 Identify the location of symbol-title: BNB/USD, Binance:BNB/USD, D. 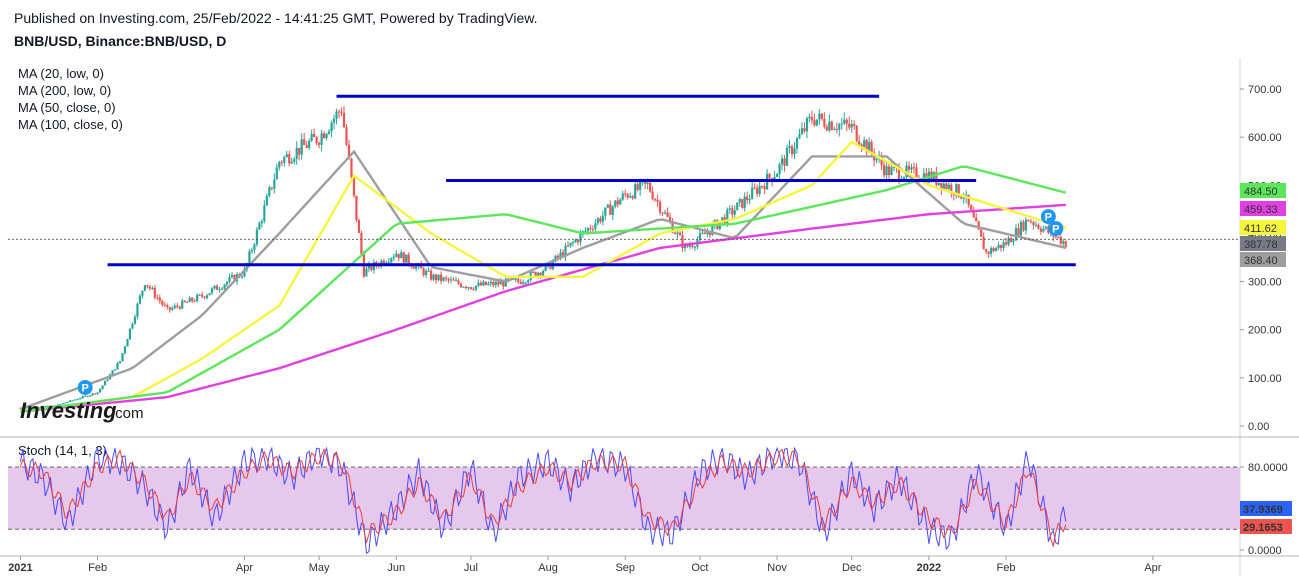
(120, 41).